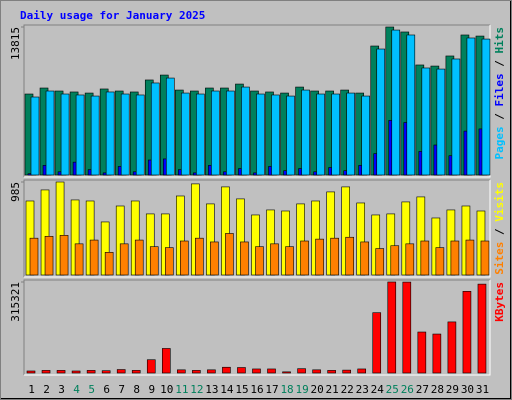 Image resolution: width=512 pixels, height=400 pixels. What do you see at coordinates (15, 192) in the screenshot?
I see `y-tick-label: 985` at bounding box center [15, 192].